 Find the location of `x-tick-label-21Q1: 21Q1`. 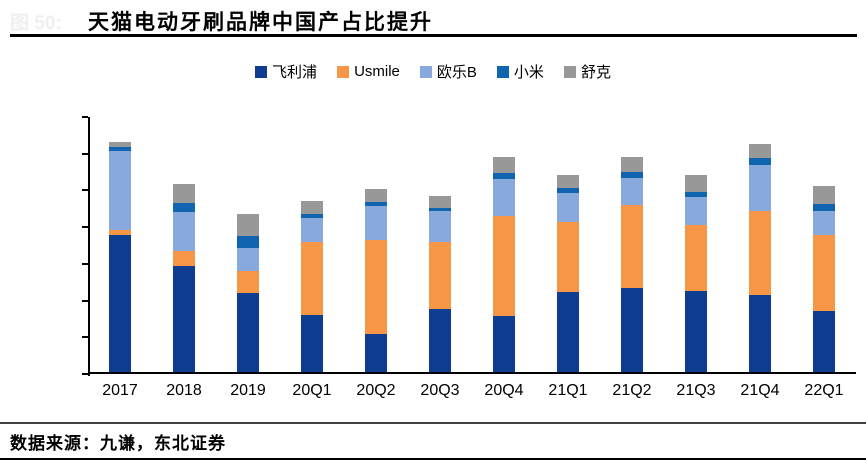

x-tick-label-21Q1: 21Q1 is located at coordinates (568, 390).